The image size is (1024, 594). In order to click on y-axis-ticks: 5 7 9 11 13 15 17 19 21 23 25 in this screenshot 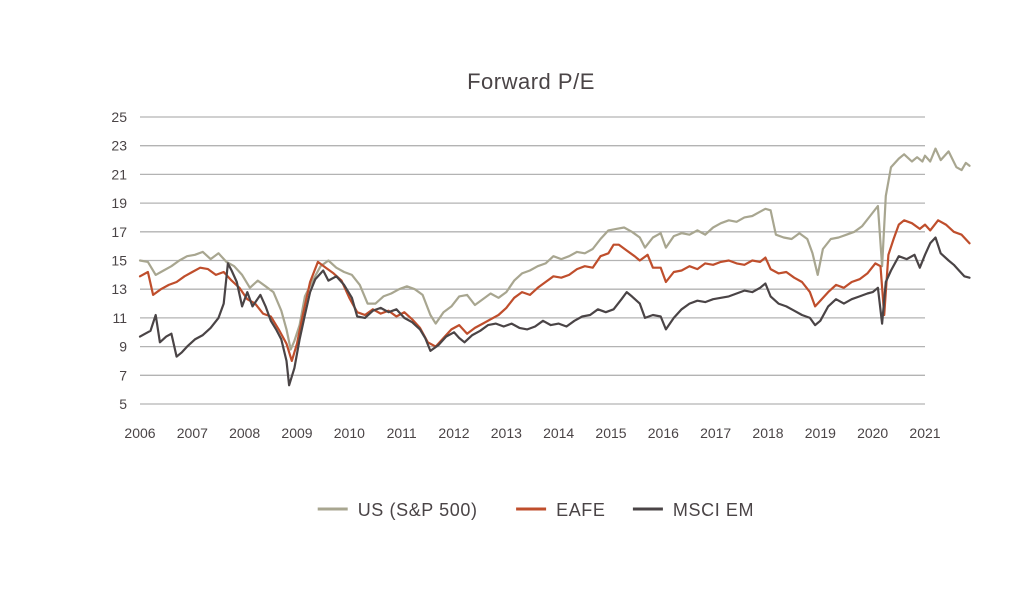, I will do `click(119, 260)`.